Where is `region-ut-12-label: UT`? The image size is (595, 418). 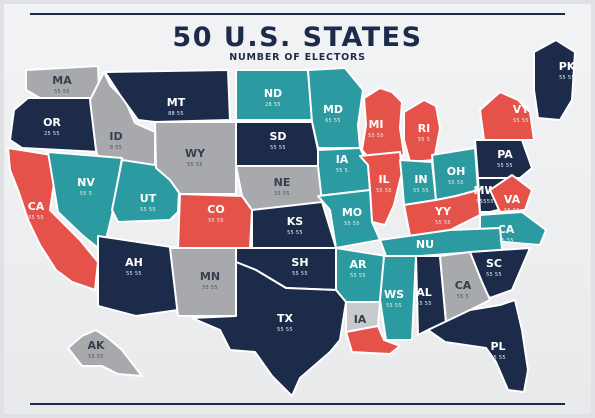
region-ut-12-label: UT is located at coordinates (148, 198).